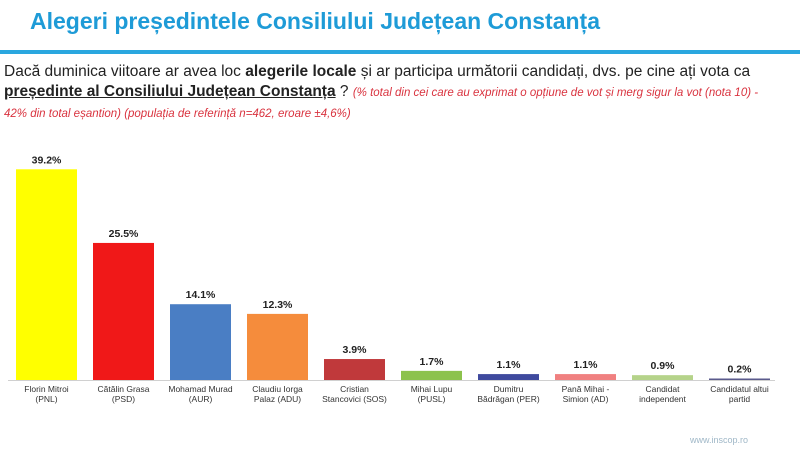  I want to click on category-label-6: Mihai Lupu (PUSL), so click(432, 394).